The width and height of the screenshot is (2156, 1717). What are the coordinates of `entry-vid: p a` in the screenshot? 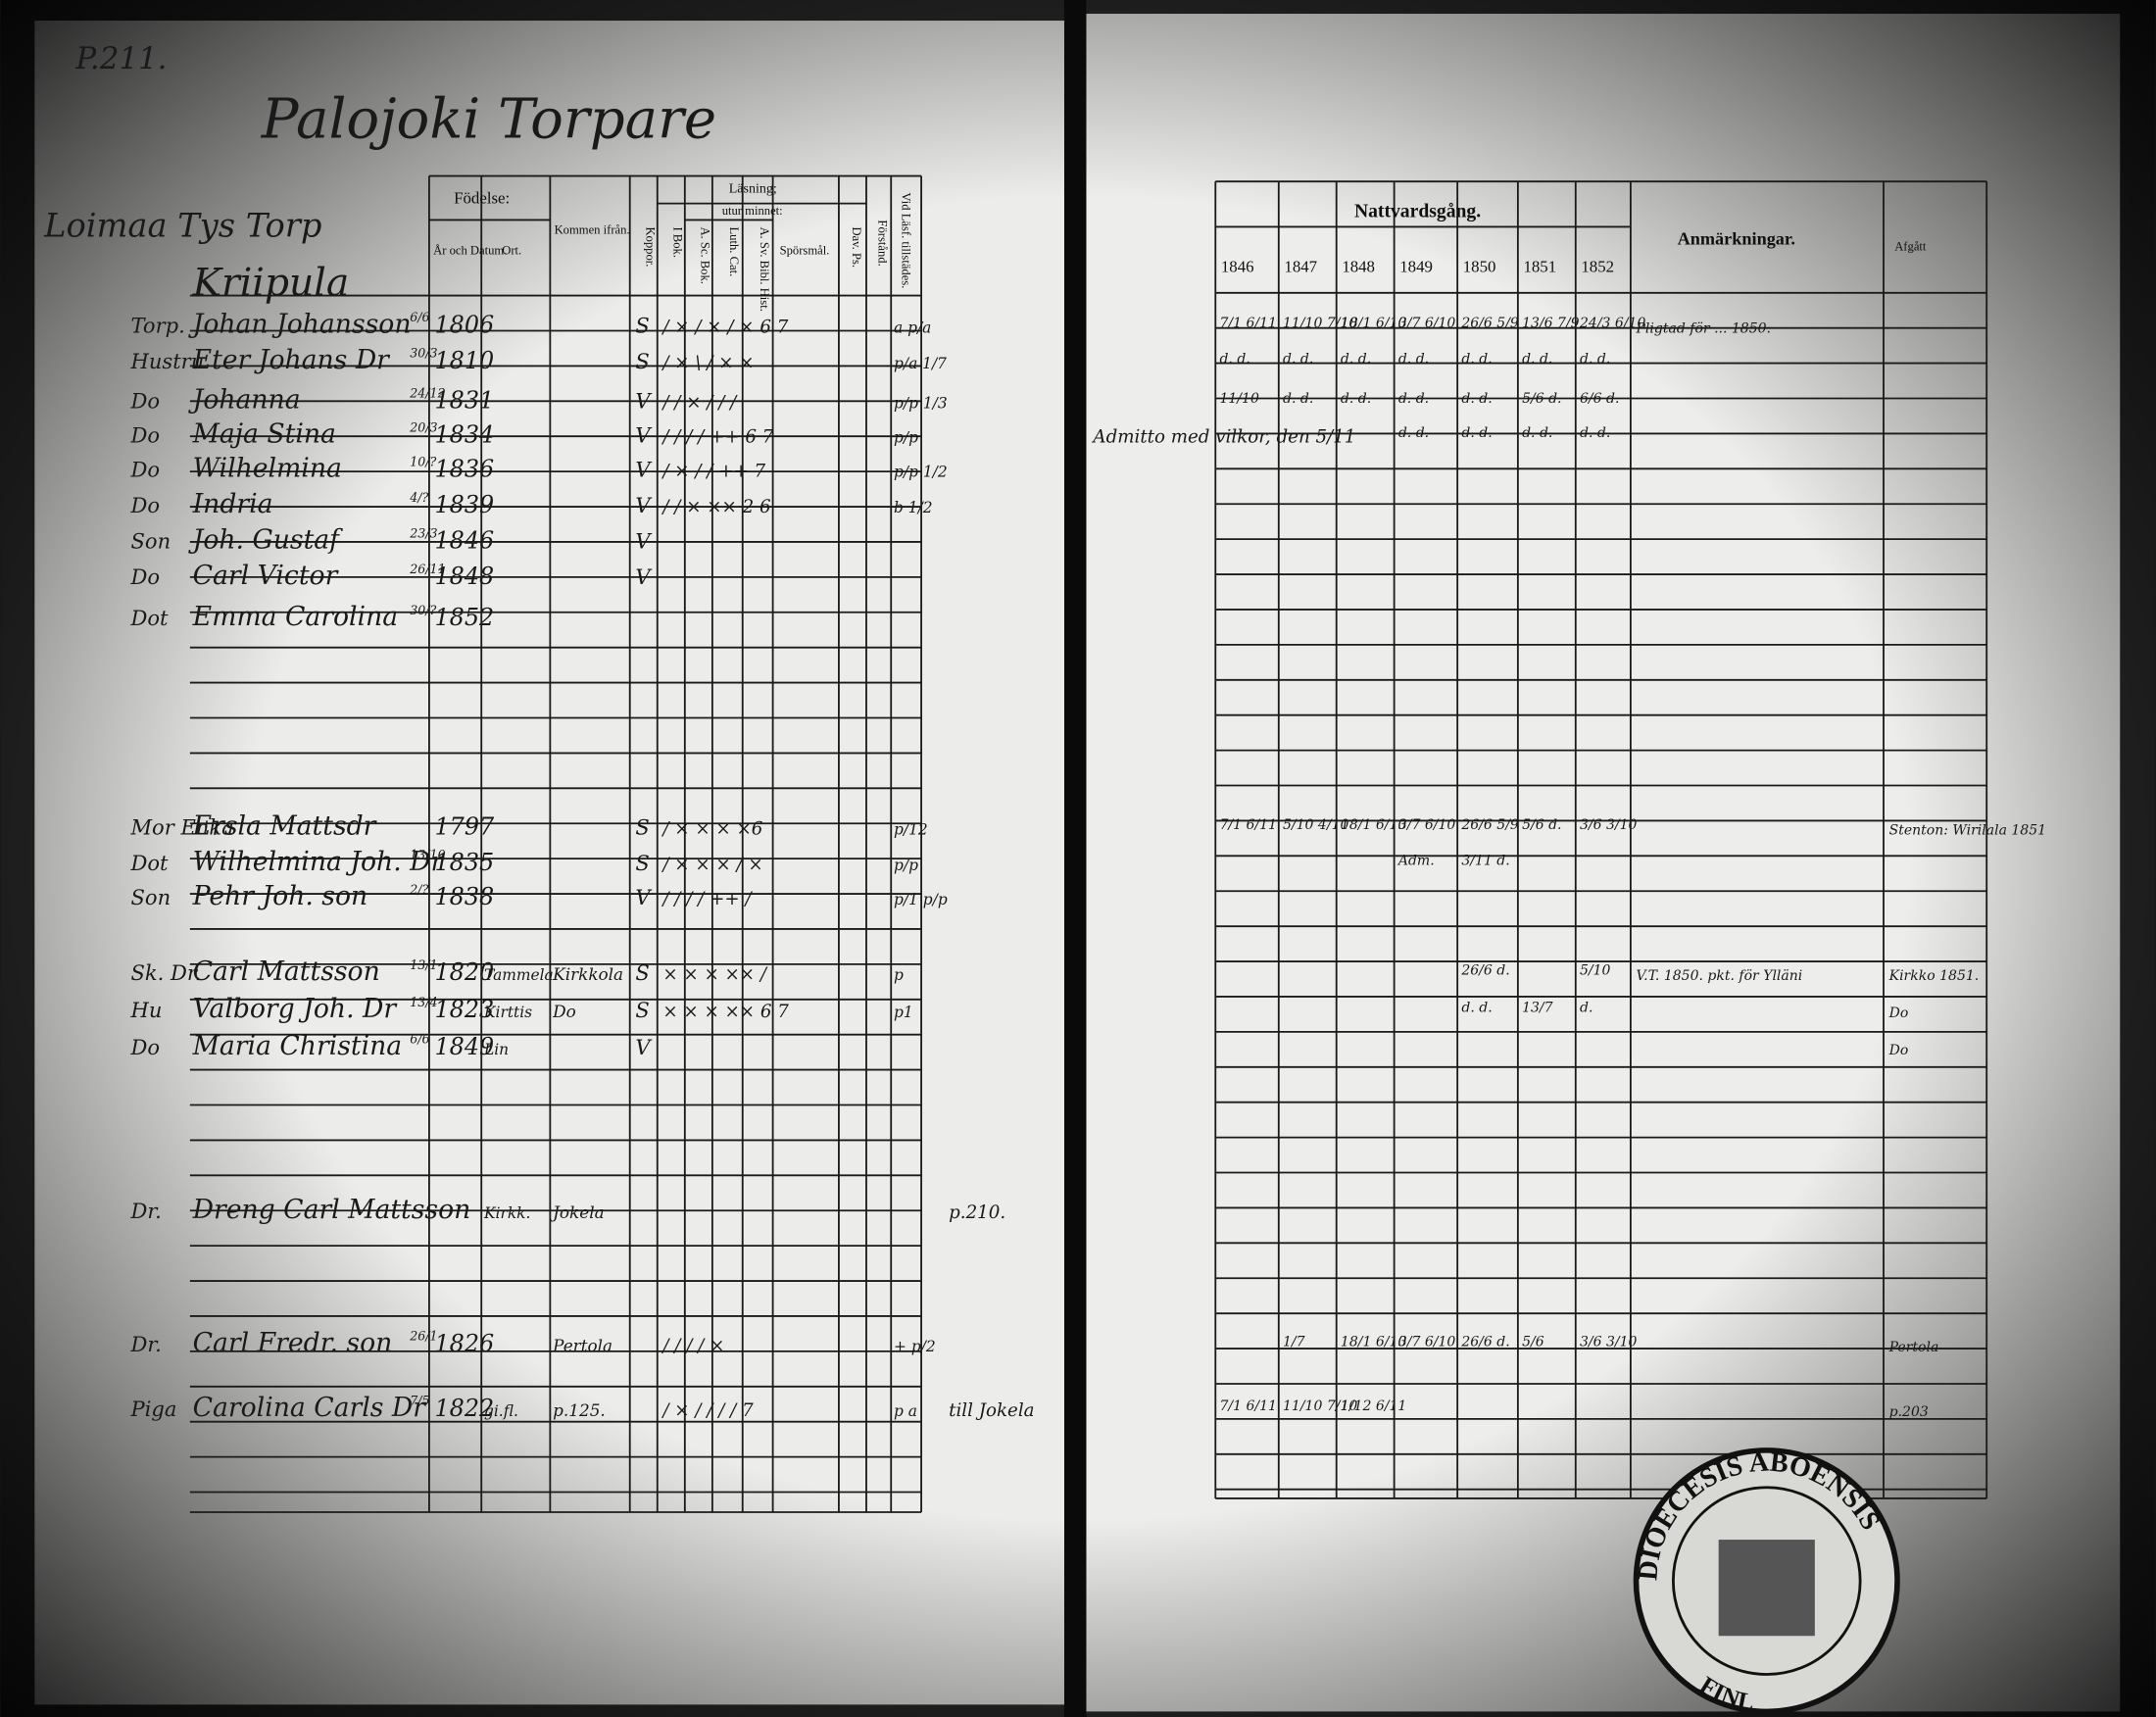 It's located at (905, 1411).